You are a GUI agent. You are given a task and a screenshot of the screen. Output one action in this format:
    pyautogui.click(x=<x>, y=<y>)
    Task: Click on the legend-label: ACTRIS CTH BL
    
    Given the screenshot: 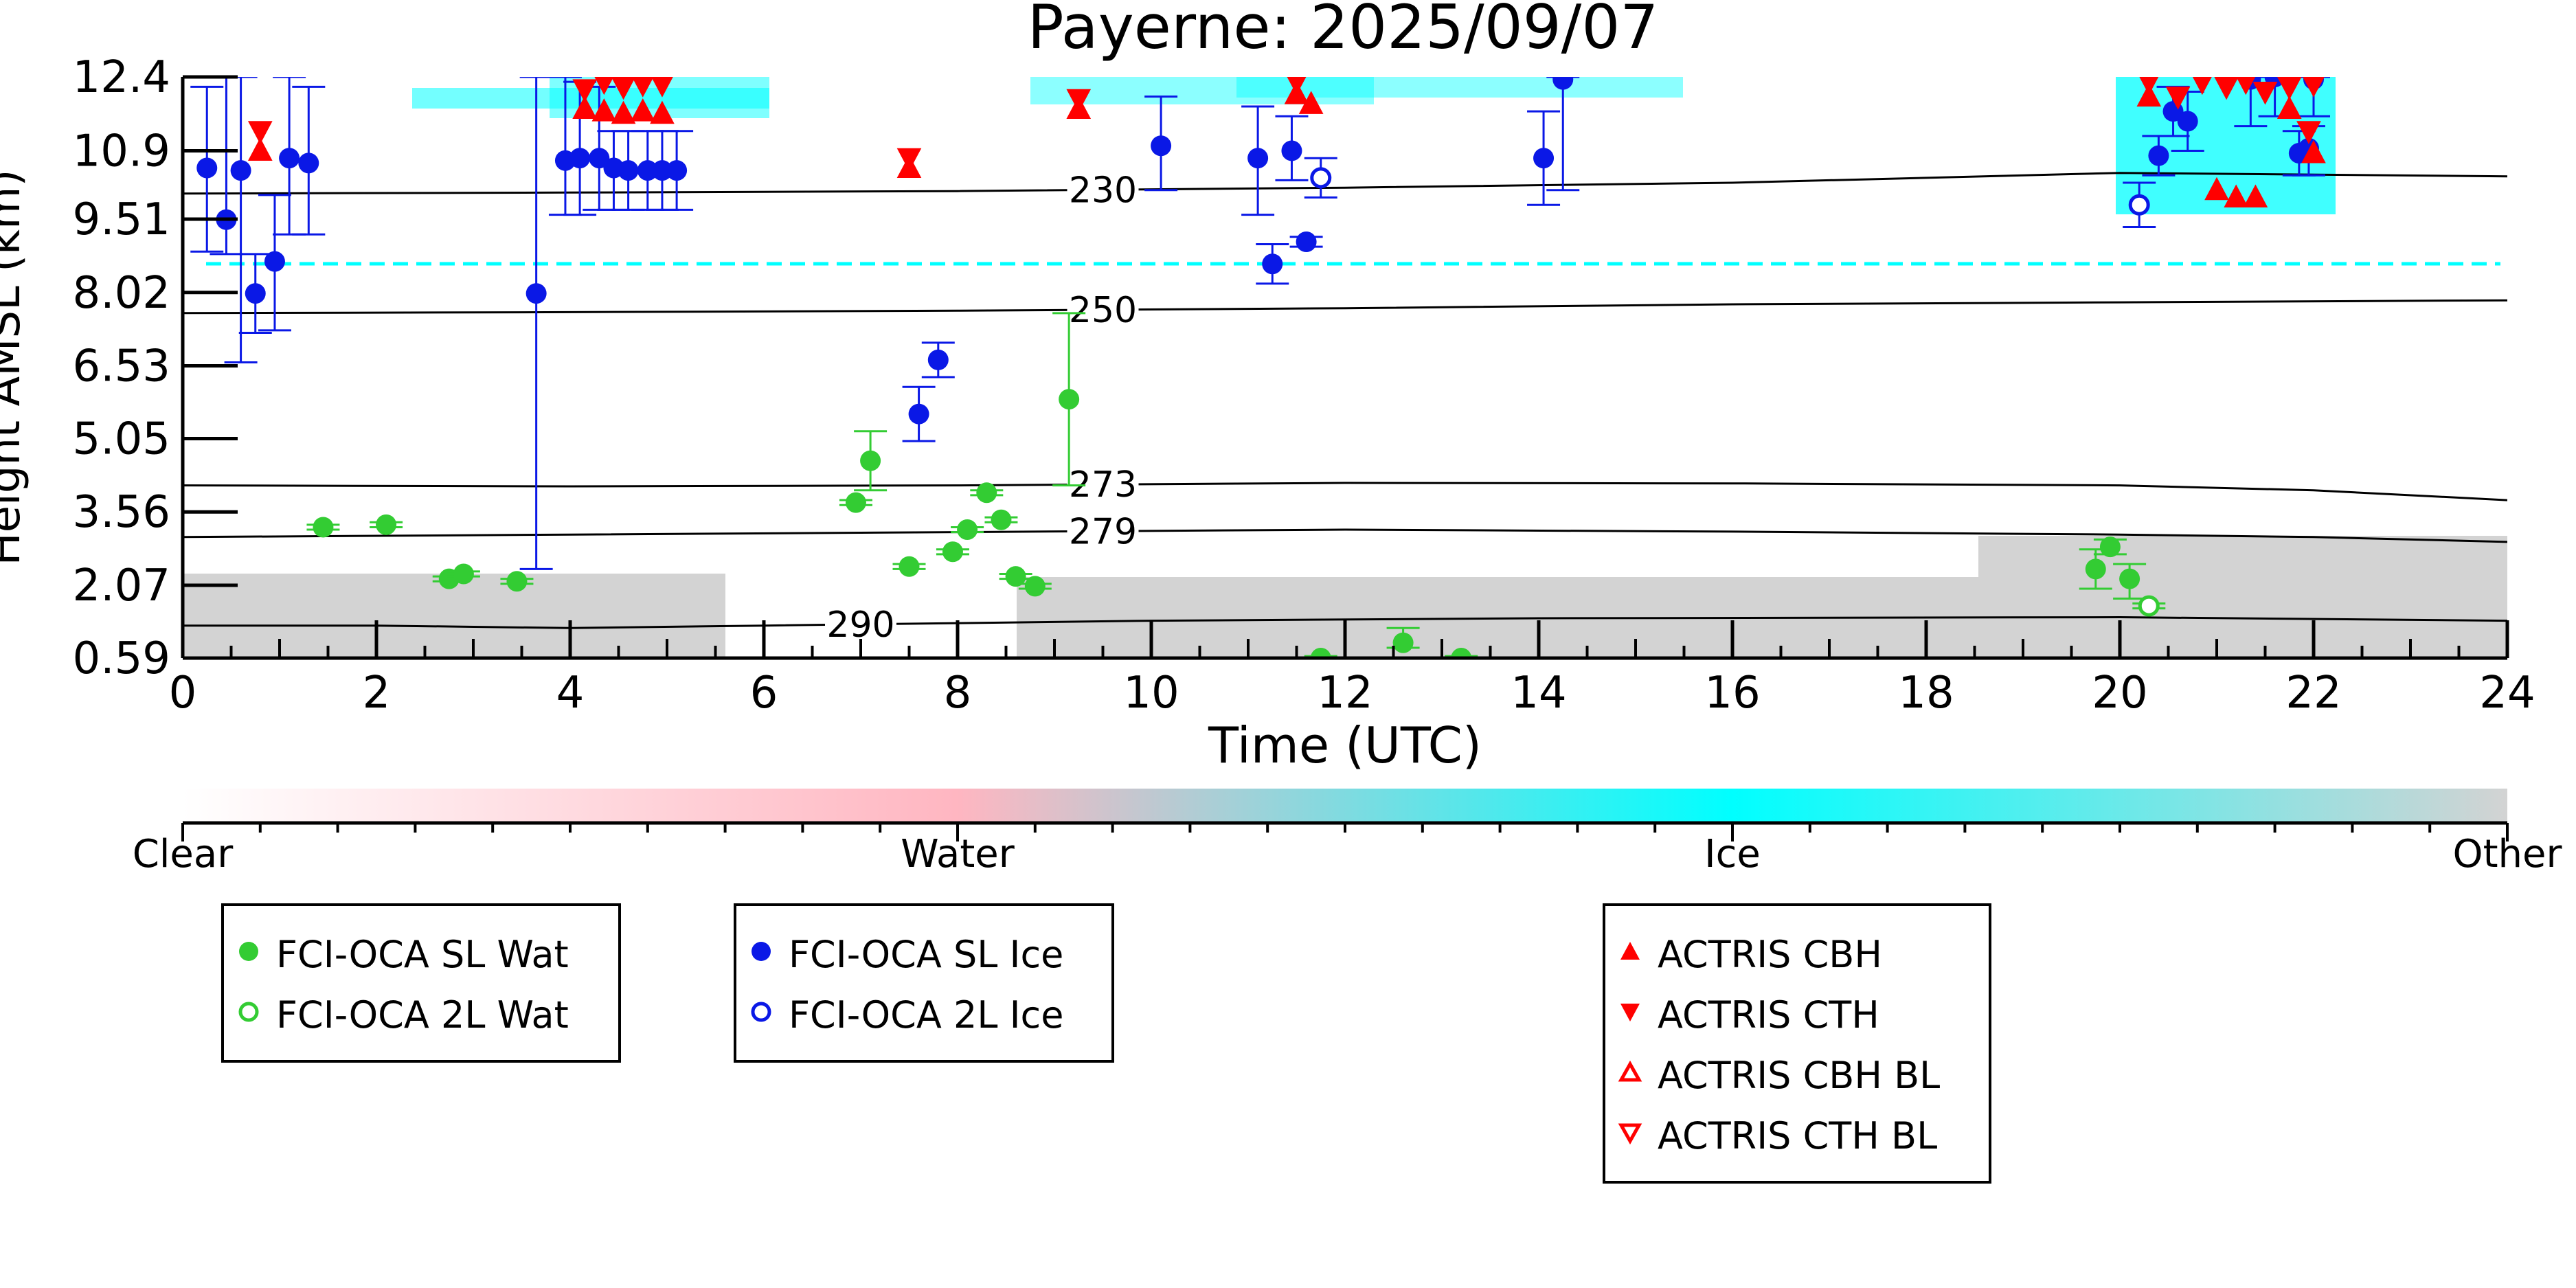 What is the action you would take?
    pyautogui.click(x=1798, y=1135)
    